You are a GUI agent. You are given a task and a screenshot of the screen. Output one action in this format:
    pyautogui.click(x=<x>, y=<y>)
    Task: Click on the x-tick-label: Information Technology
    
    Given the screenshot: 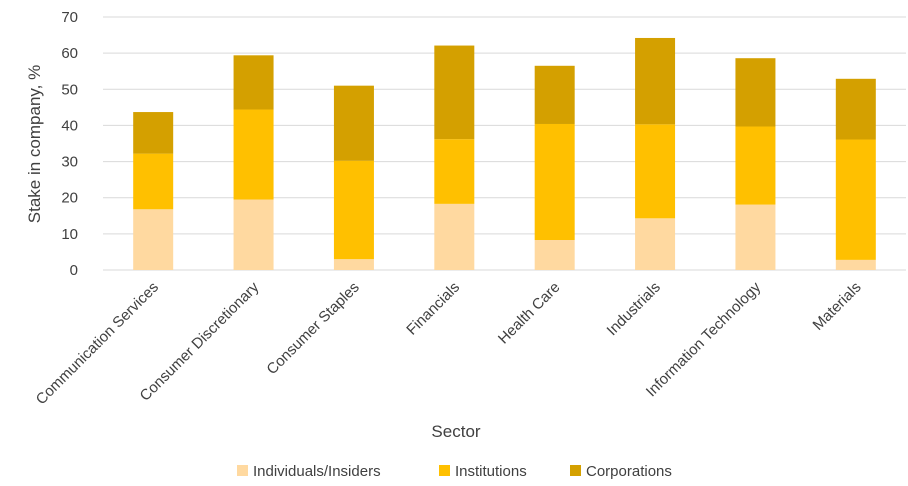 What is the action you would take?
    pyautogui.click(x=704, y=339)
    